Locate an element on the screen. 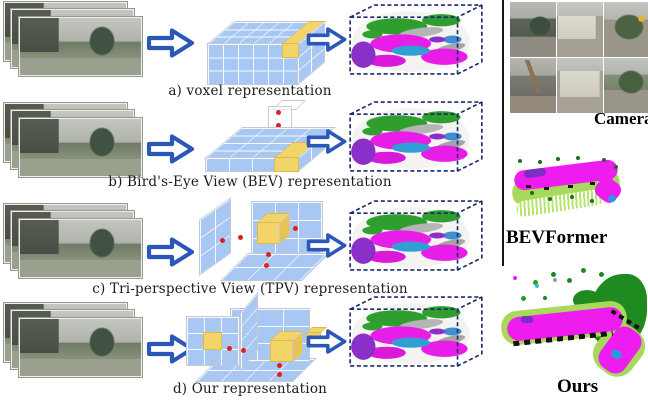 Image resolution: width=648 pixels, height=400 pixels. row-caption: d) Our representation is located at coordinates (250, 389).